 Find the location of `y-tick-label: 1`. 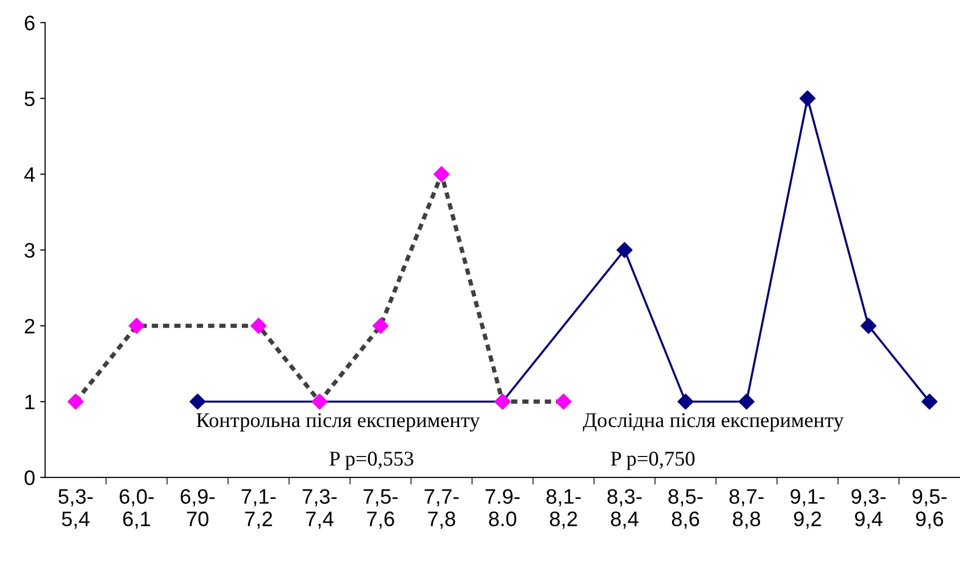

y-tick-label: 1 is located at coordinates (29, 402).